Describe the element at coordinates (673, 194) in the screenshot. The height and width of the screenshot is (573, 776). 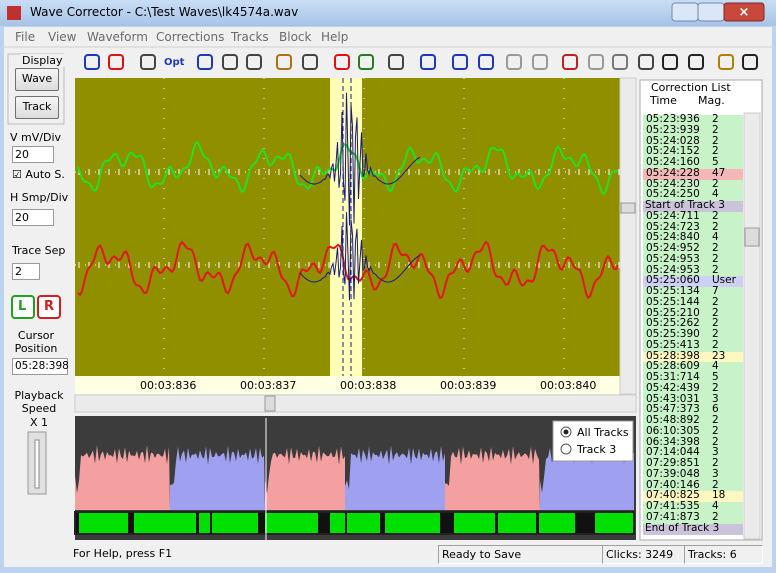
I see `row-time: 05:24:250` at that location.